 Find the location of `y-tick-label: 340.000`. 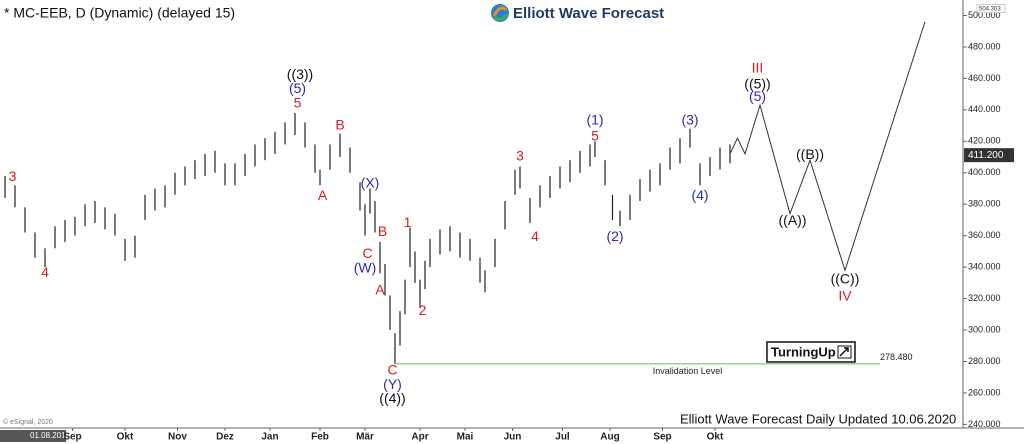

y-tick-label: 340.000 is located at coordinates (984, 266).